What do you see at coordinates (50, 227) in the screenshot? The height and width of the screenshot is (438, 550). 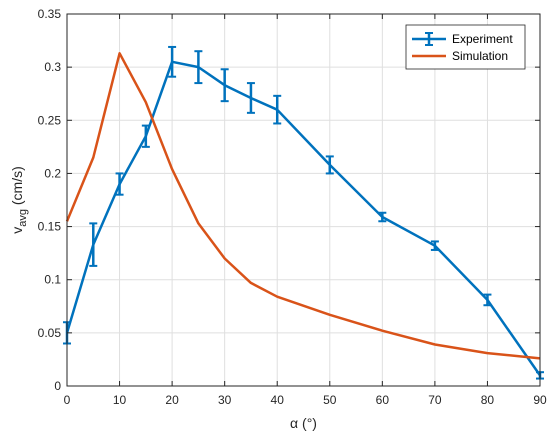 I see `y-tick-label: 0.15` at bounding box center [50, 227].